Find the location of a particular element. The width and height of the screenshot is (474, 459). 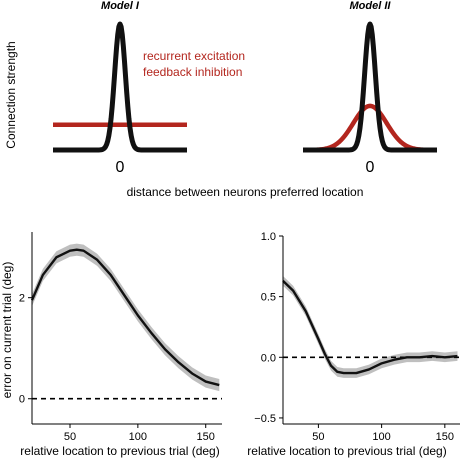

br-xtick-label: 150 is located at coordinates (445, 437).